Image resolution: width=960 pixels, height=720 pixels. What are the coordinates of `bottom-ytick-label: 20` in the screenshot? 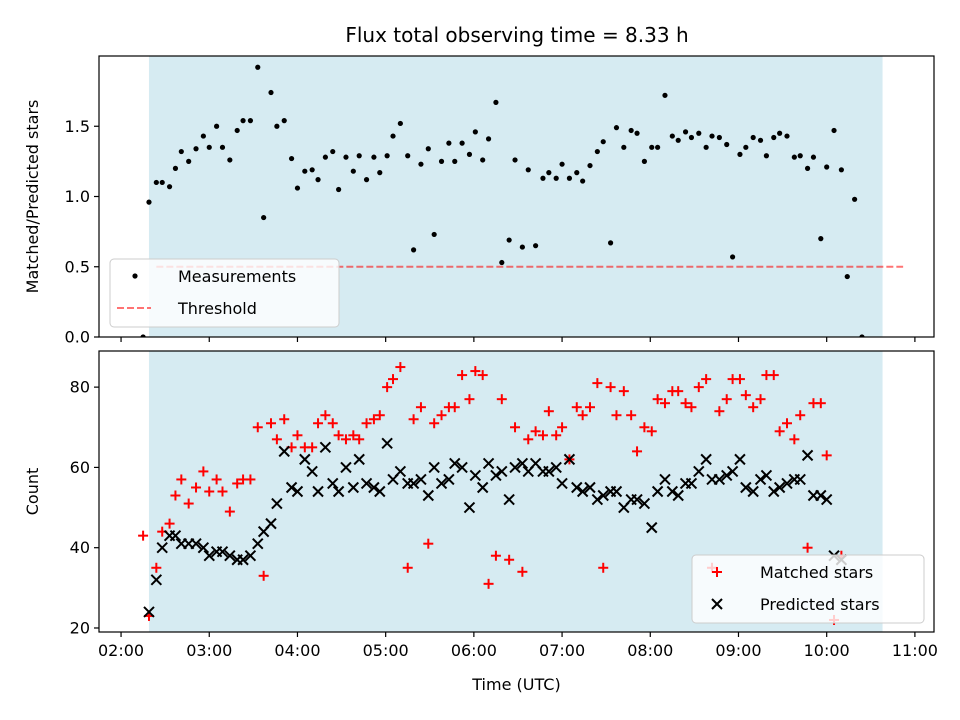 It's located at (80, 627).